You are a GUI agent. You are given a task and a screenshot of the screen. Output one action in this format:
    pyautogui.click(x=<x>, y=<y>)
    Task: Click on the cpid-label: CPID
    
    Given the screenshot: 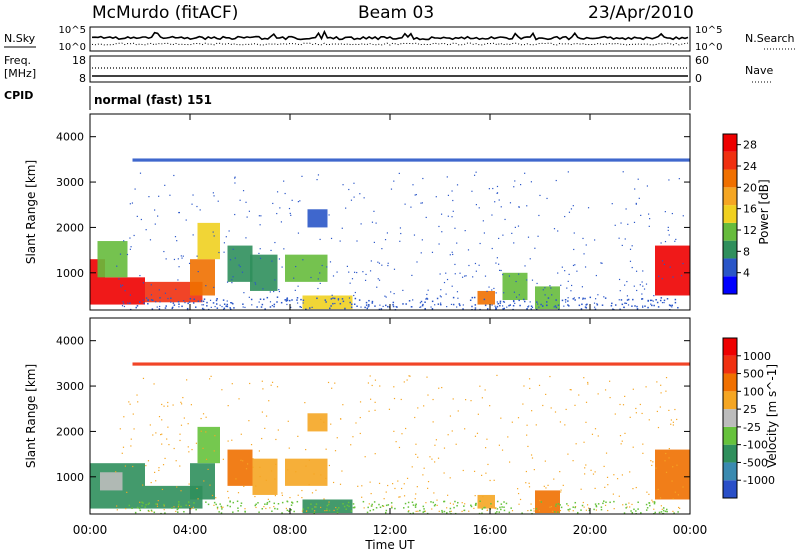 What is the action you would take?
    pyautogui.click(x=18, y=95)
    